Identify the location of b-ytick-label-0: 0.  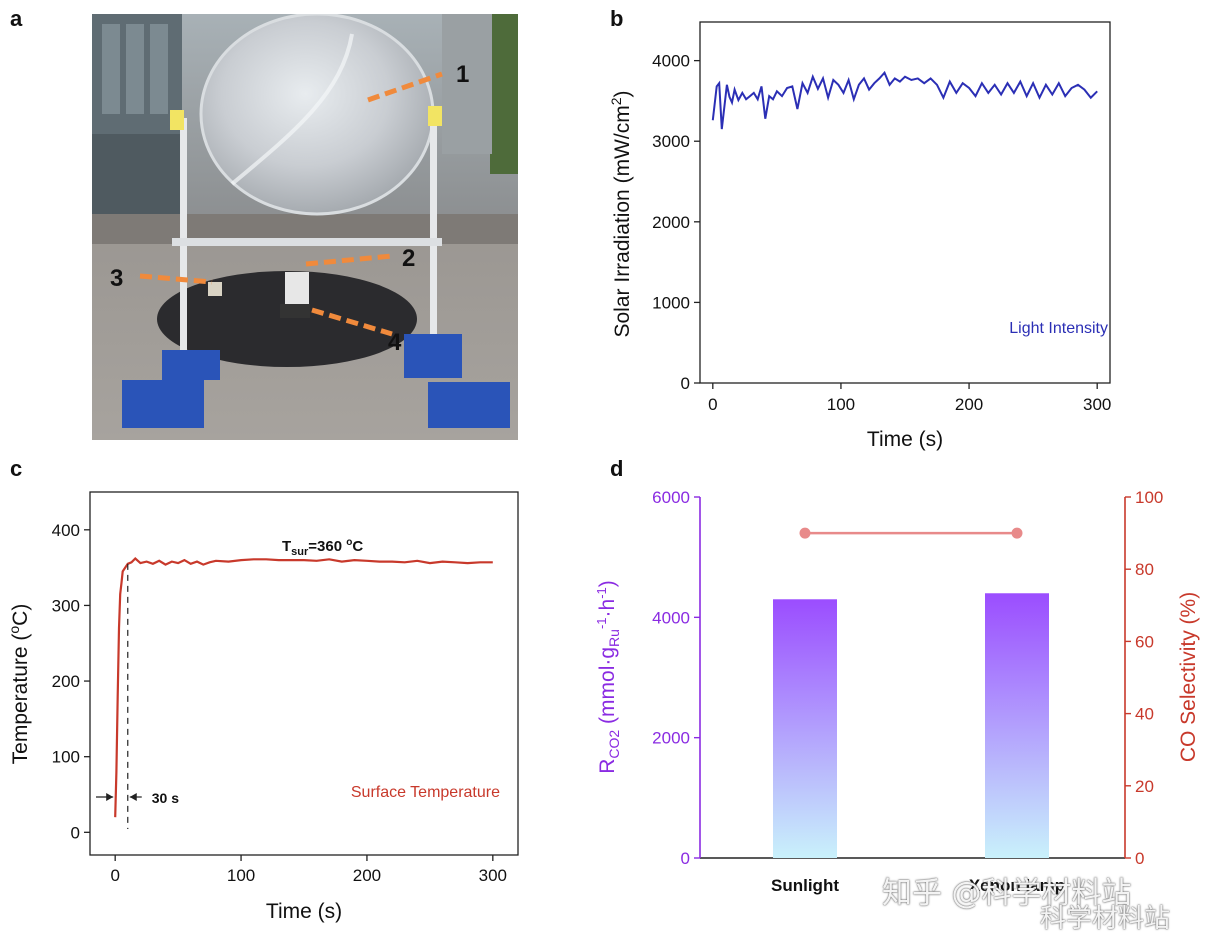
(685, 383).